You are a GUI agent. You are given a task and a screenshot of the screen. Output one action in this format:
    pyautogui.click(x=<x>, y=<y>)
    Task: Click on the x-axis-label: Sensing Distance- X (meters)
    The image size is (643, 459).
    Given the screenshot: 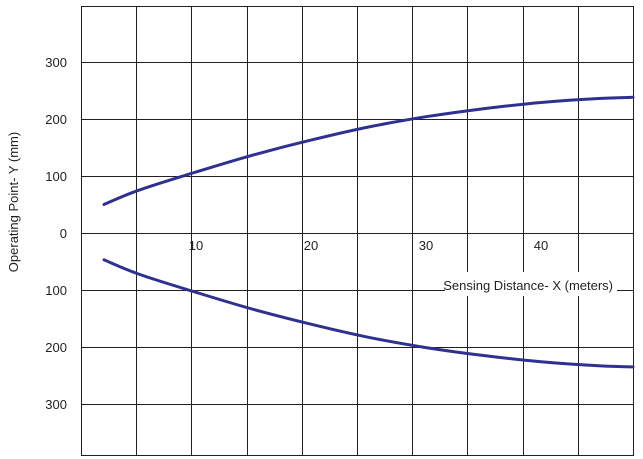 What is the action you would take?
    pyautogui.click(x=528, y=285)
    